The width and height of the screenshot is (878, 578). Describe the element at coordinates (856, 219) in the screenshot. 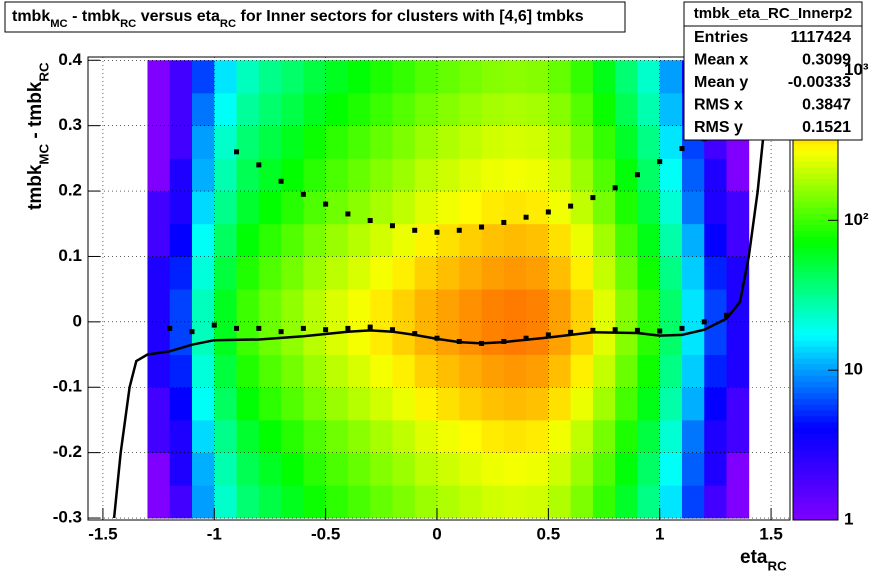

I see `colorbar-tick-label: 10²` at that location.